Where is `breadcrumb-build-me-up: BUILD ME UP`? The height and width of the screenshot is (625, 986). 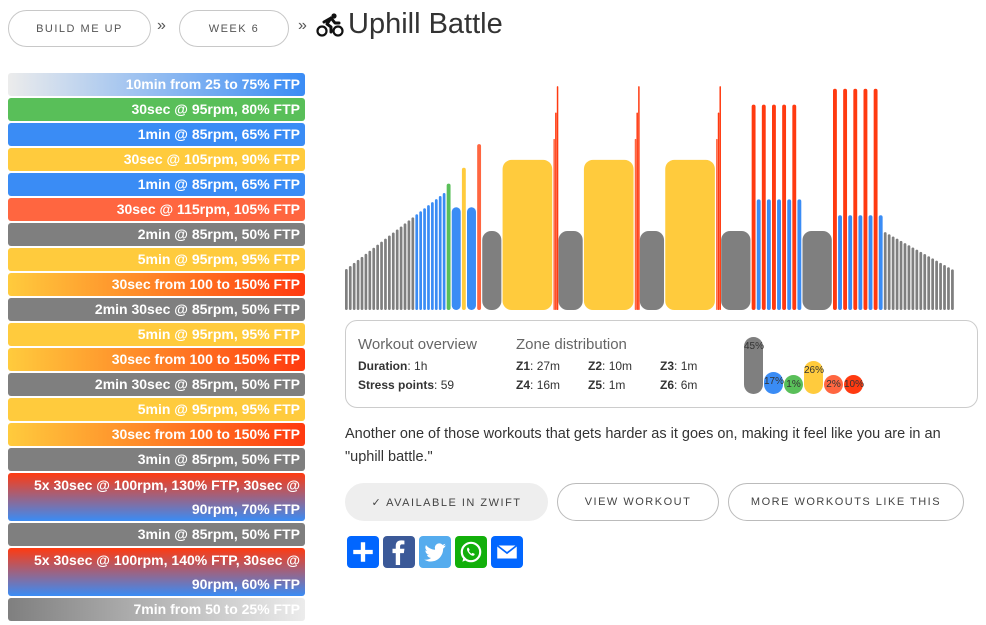
breadcrumb-build-me-up: BUILD ME UP is located at coordinates (79, 28).